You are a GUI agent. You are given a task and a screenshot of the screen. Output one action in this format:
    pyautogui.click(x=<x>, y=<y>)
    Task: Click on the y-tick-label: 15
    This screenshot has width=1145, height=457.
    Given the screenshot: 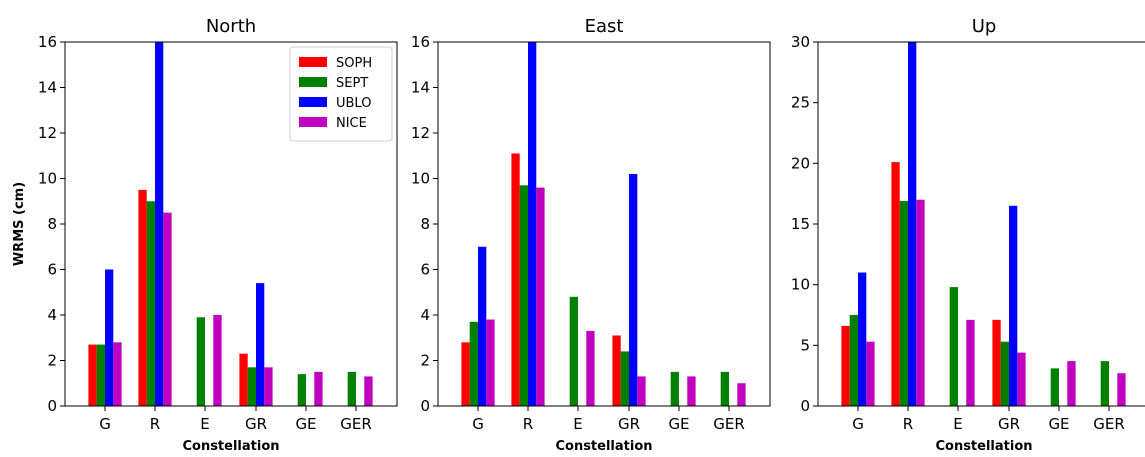 What is the action you would take?
    pyautogui.click(x=800, y=224)
    